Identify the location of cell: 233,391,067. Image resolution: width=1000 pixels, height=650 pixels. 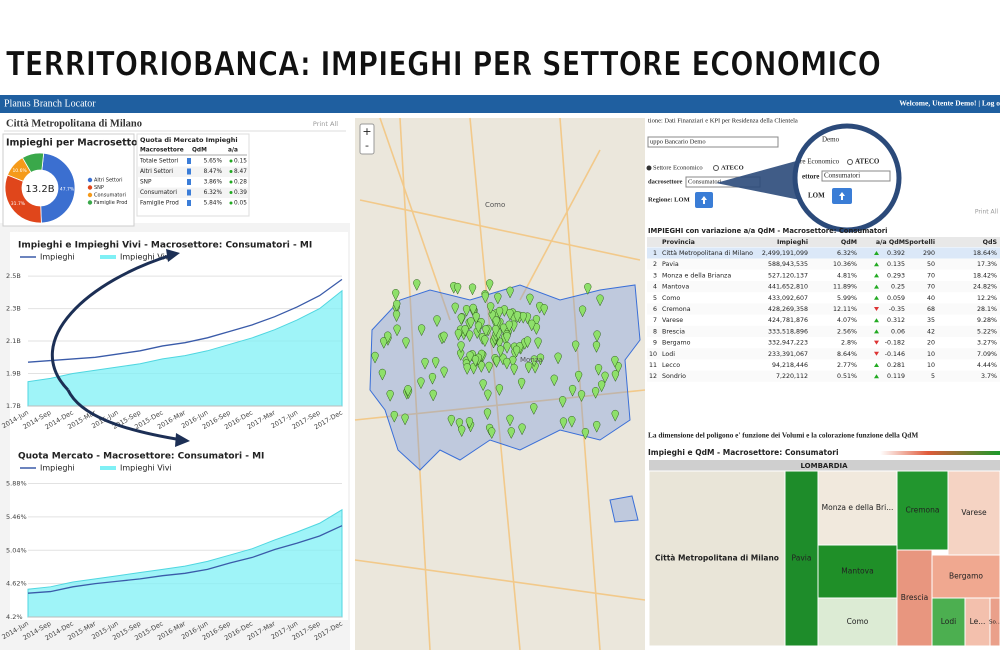
(788, 354).